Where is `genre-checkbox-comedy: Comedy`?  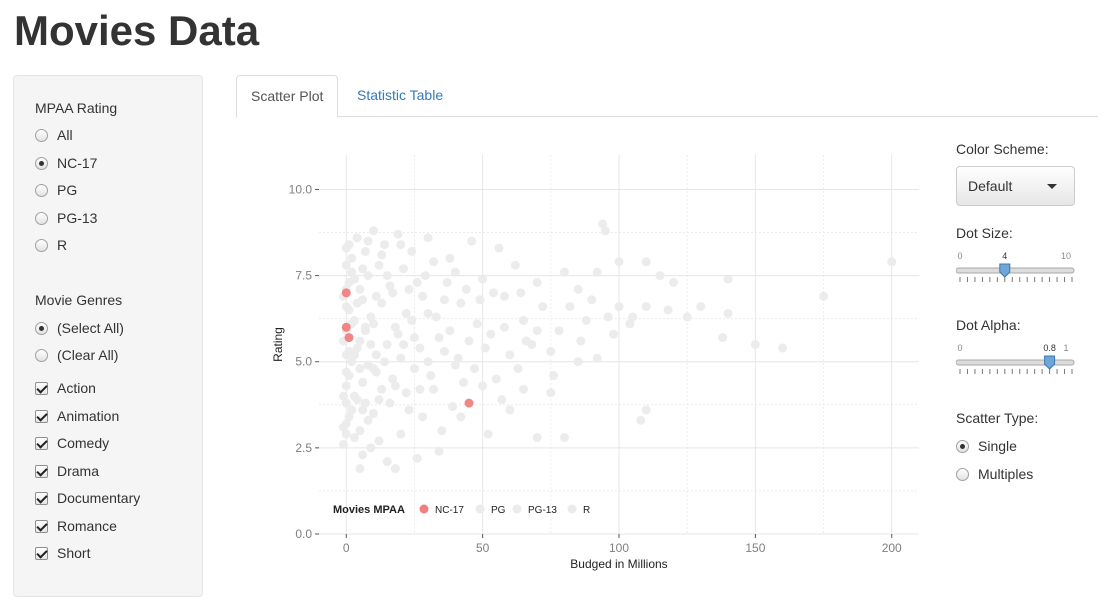
genre-checkbox-comedy: Comedy is located at coordinates (72, 443).